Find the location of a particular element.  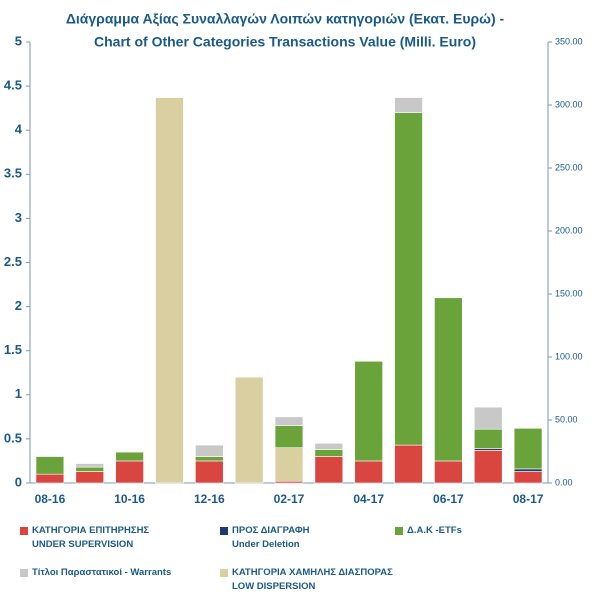

legend-label: Τίτλοι Παραστατικοί - Warrants is located at coordinates (102, 572).